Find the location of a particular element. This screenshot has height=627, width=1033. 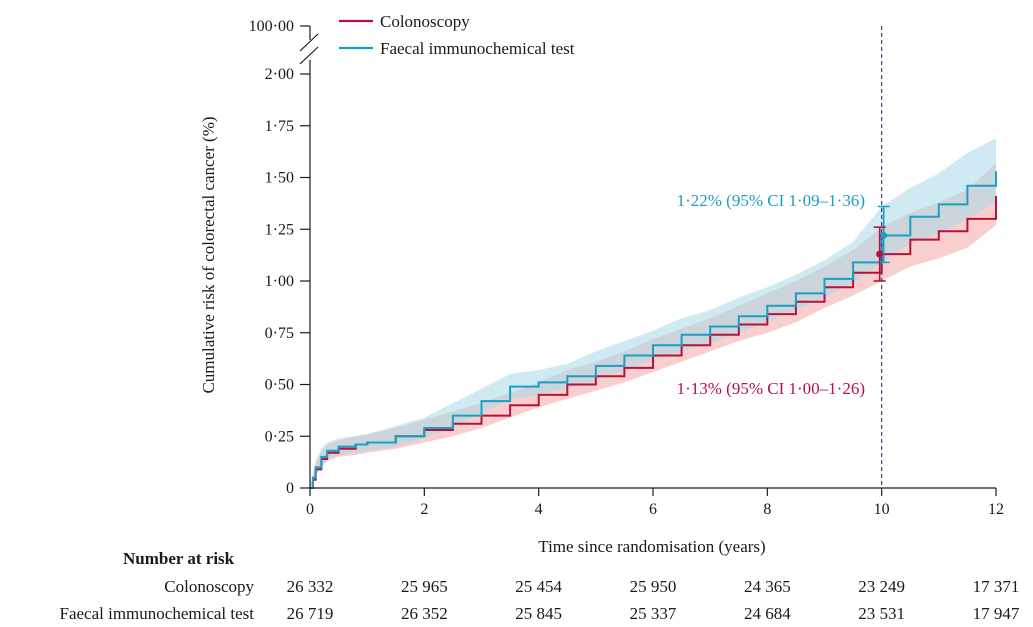

y-tick-label: 0 is located at coordinates (290, 488).